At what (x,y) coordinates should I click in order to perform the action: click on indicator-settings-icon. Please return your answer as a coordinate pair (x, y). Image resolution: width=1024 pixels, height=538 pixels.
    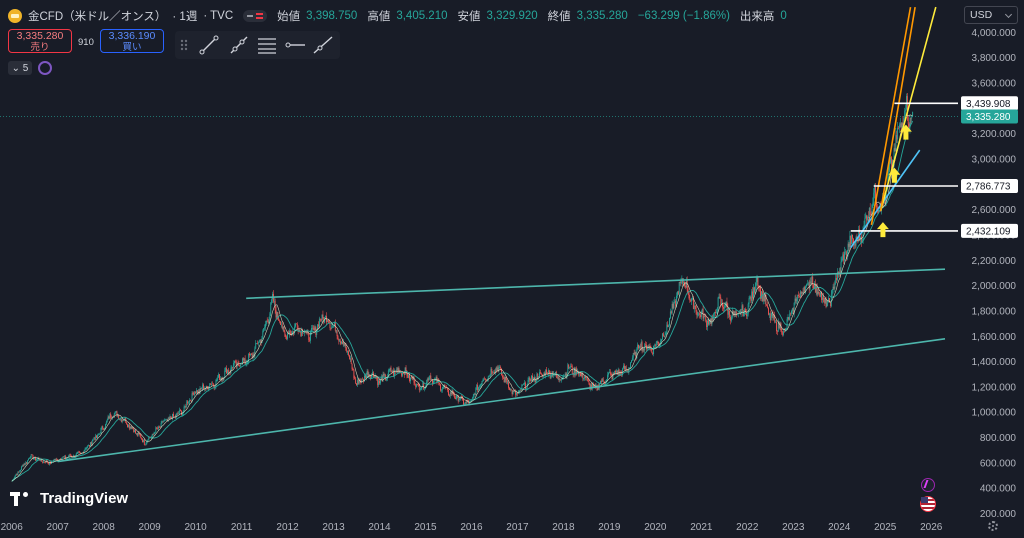
    Looking at the image, I should click on (45, 68).